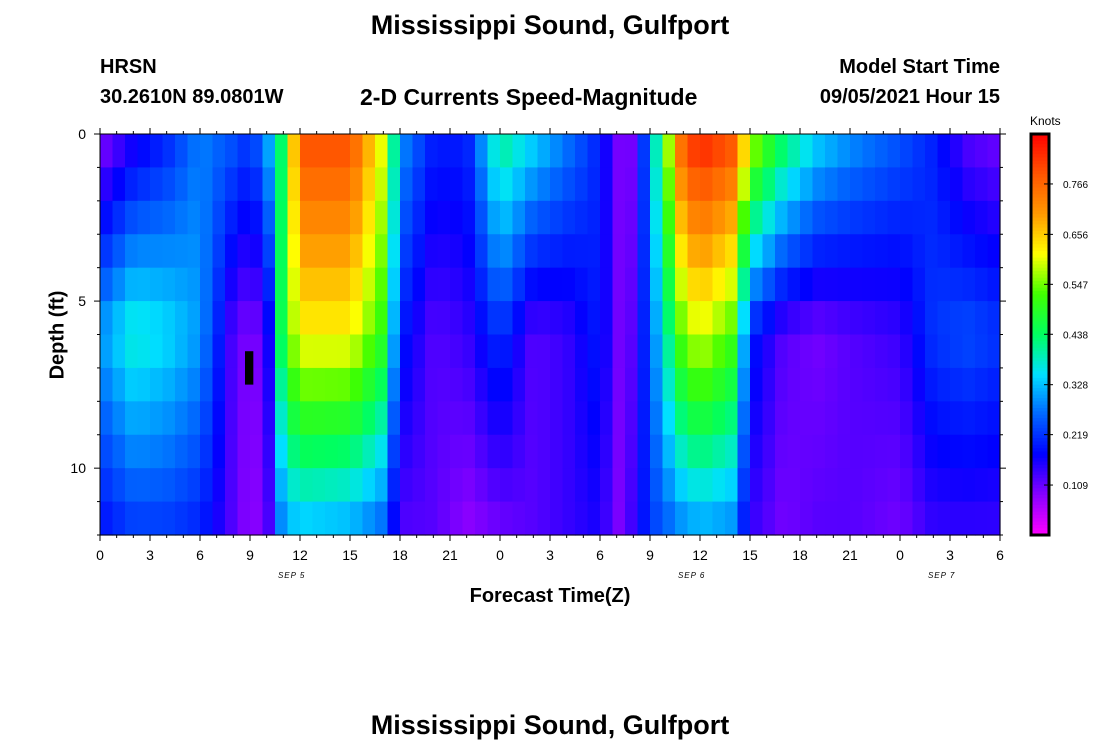  I want to click on colorbar-tick-label: 0.438, so click(1075, 335).